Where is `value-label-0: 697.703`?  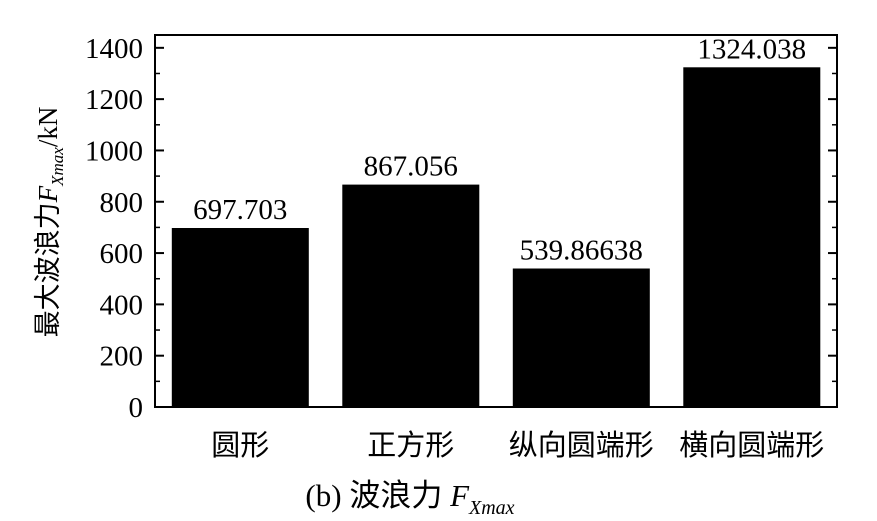 value-label-0: 697.703 is located at coordinates (240, 210).